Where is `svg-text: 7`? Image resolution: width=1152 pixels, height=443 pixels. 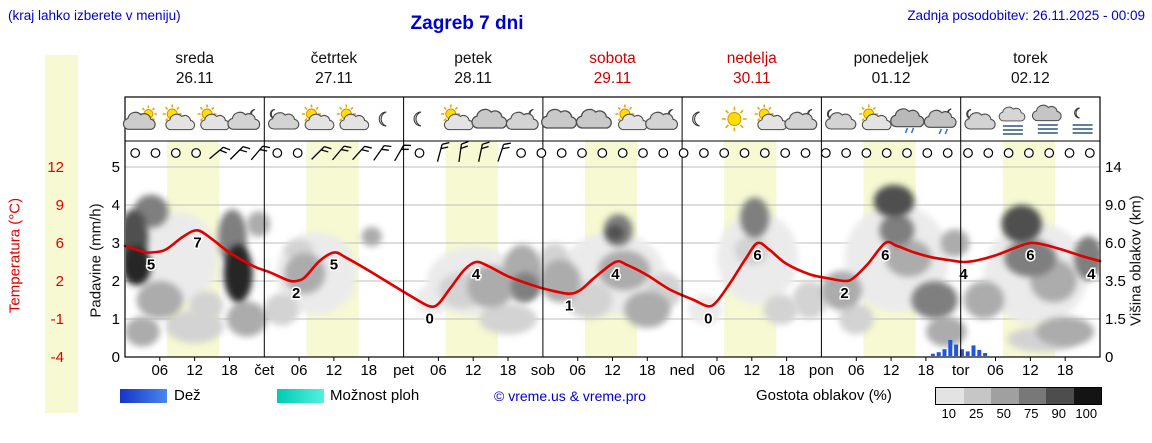
svg-text: 7 is located at coordinates (197, 242).